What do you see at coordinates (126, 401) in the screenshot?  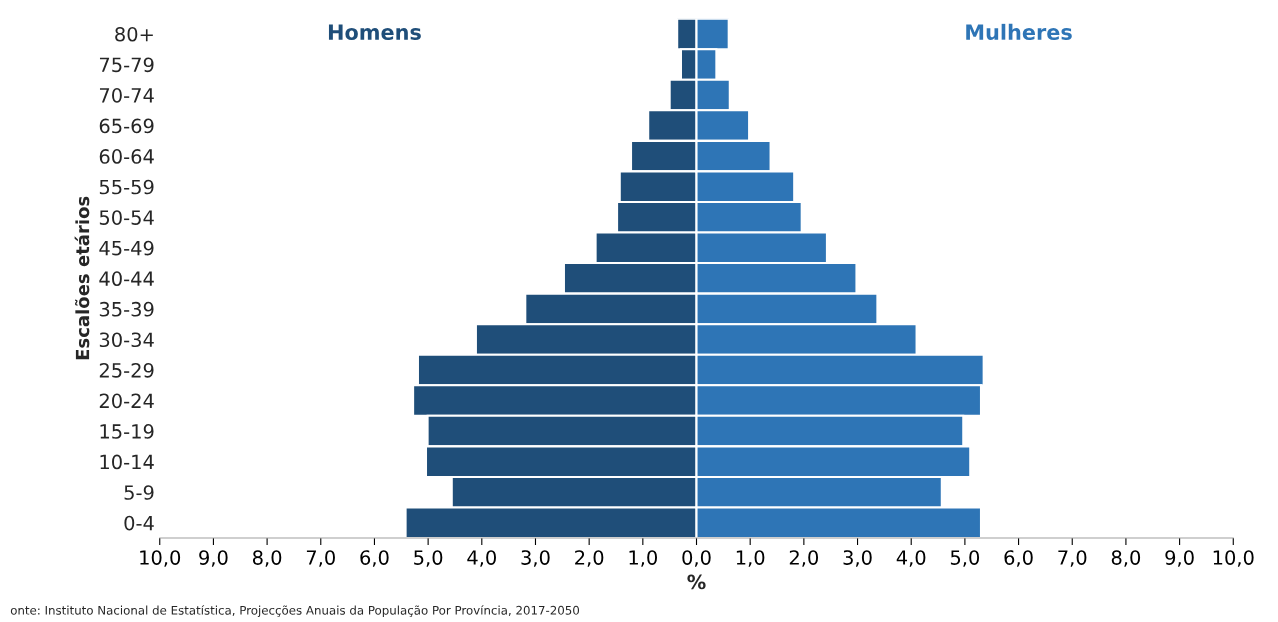 I see `y-tick-label: 20-24` at bounding box center [126, 401].